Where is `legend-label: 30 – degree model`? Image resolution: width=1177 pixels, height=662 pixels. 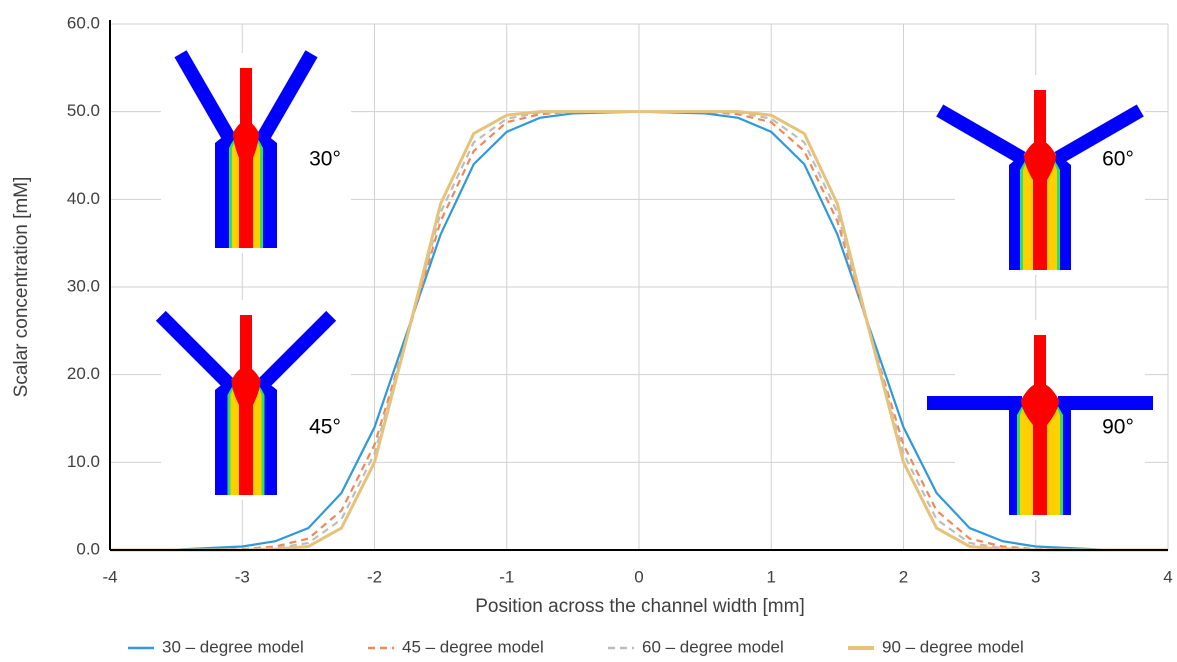
legend-label: 30 – degree model is located at coordinates (233, 646).